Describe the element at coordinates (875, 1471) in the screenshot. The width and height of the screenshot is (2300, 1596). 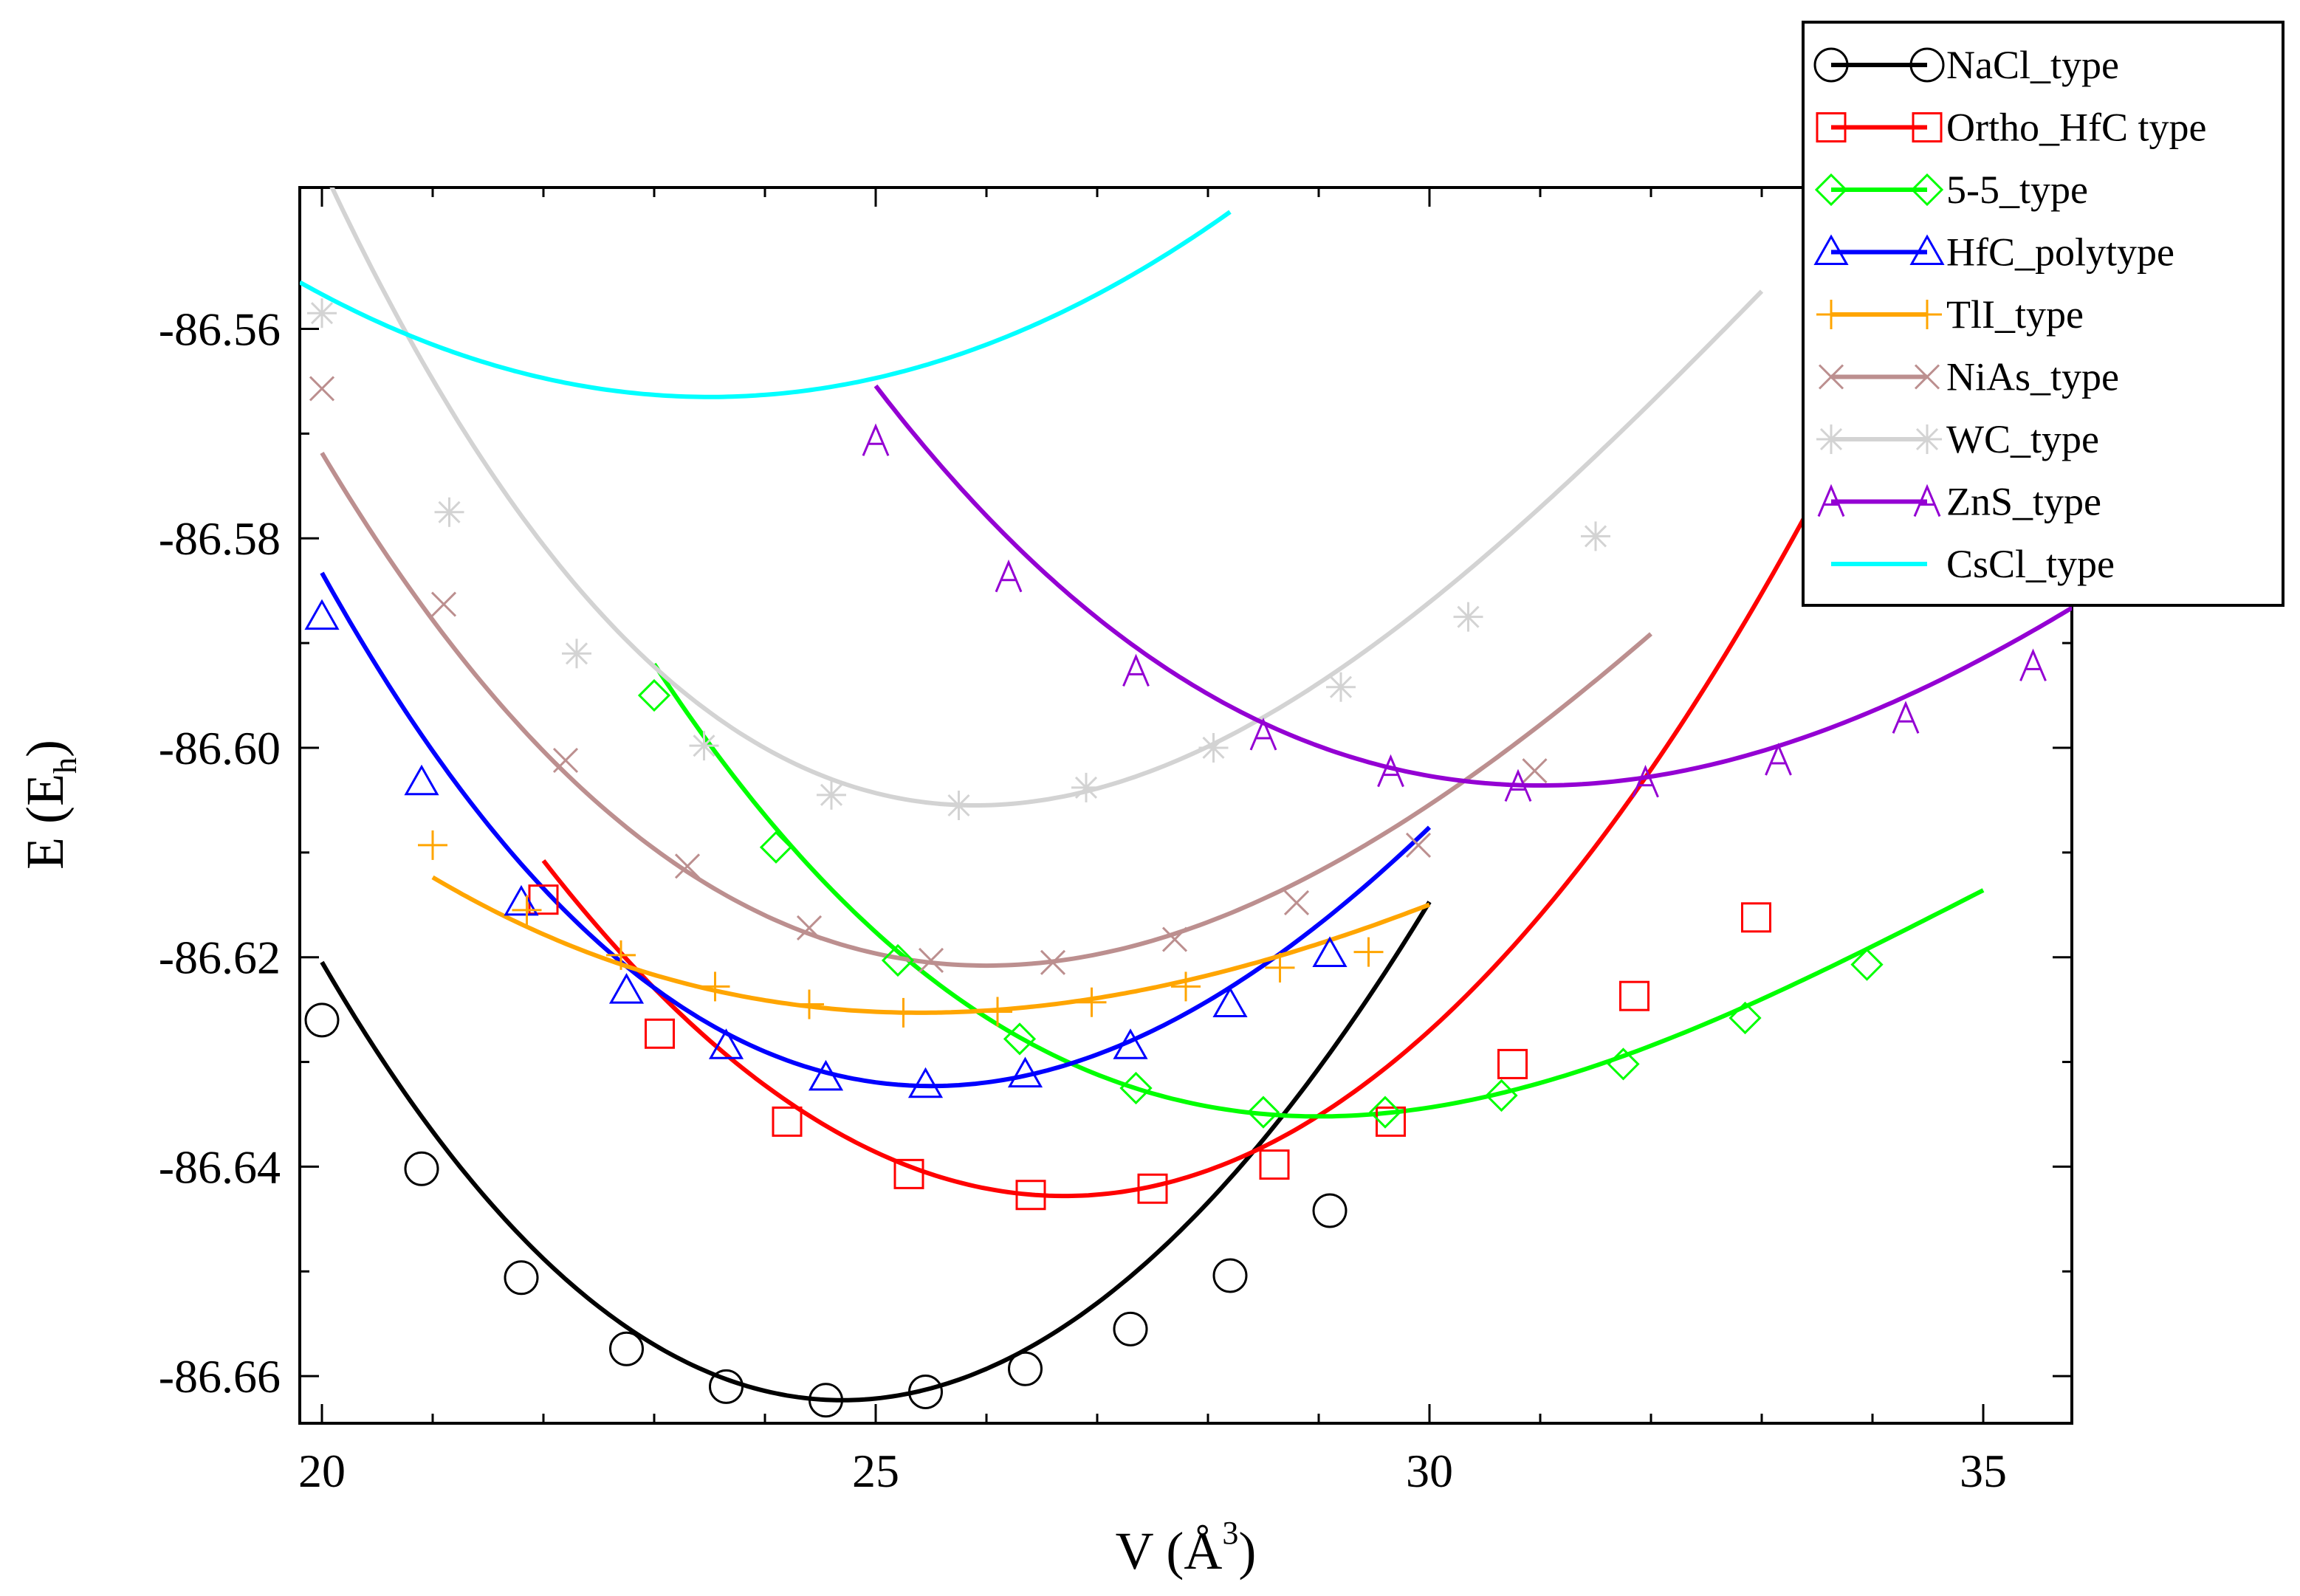
I see `x-tick-label: 25` at that location.